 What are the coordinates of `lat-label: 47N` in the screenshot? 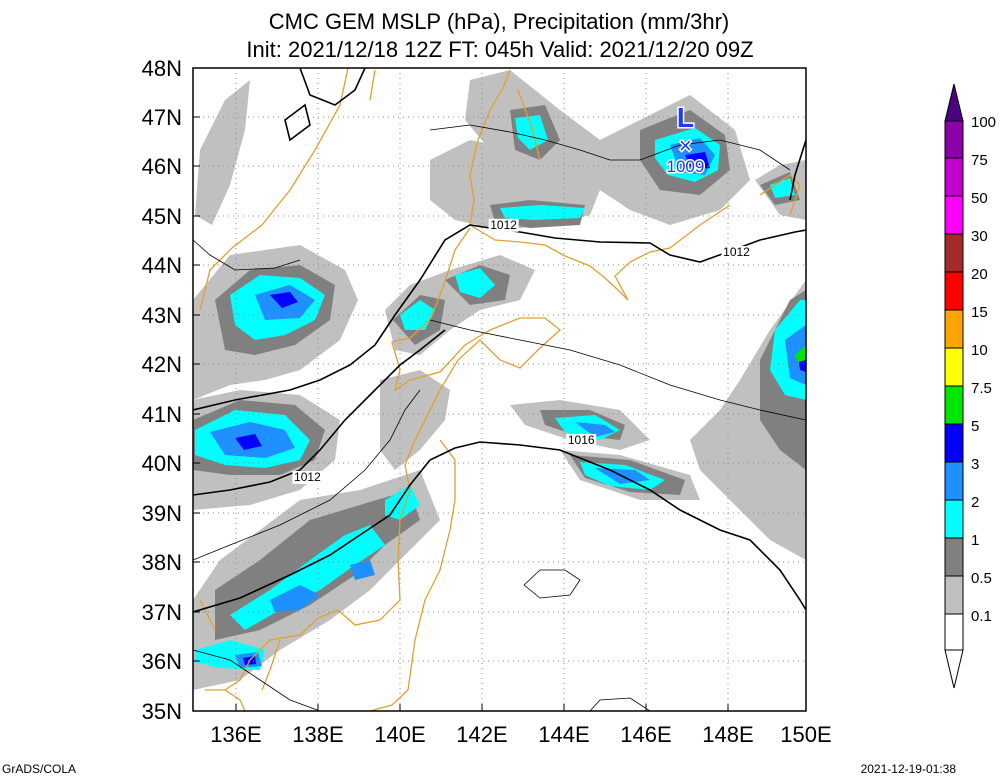 It's located at (162, 117).